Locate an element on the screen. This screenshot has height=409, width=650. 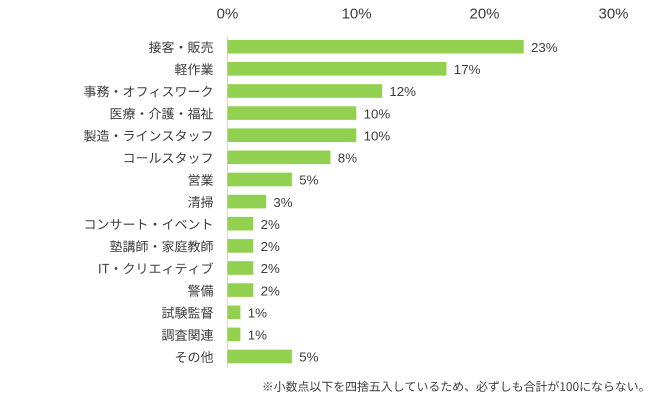
svg-text: 17% is located at coordinates (467, 69).